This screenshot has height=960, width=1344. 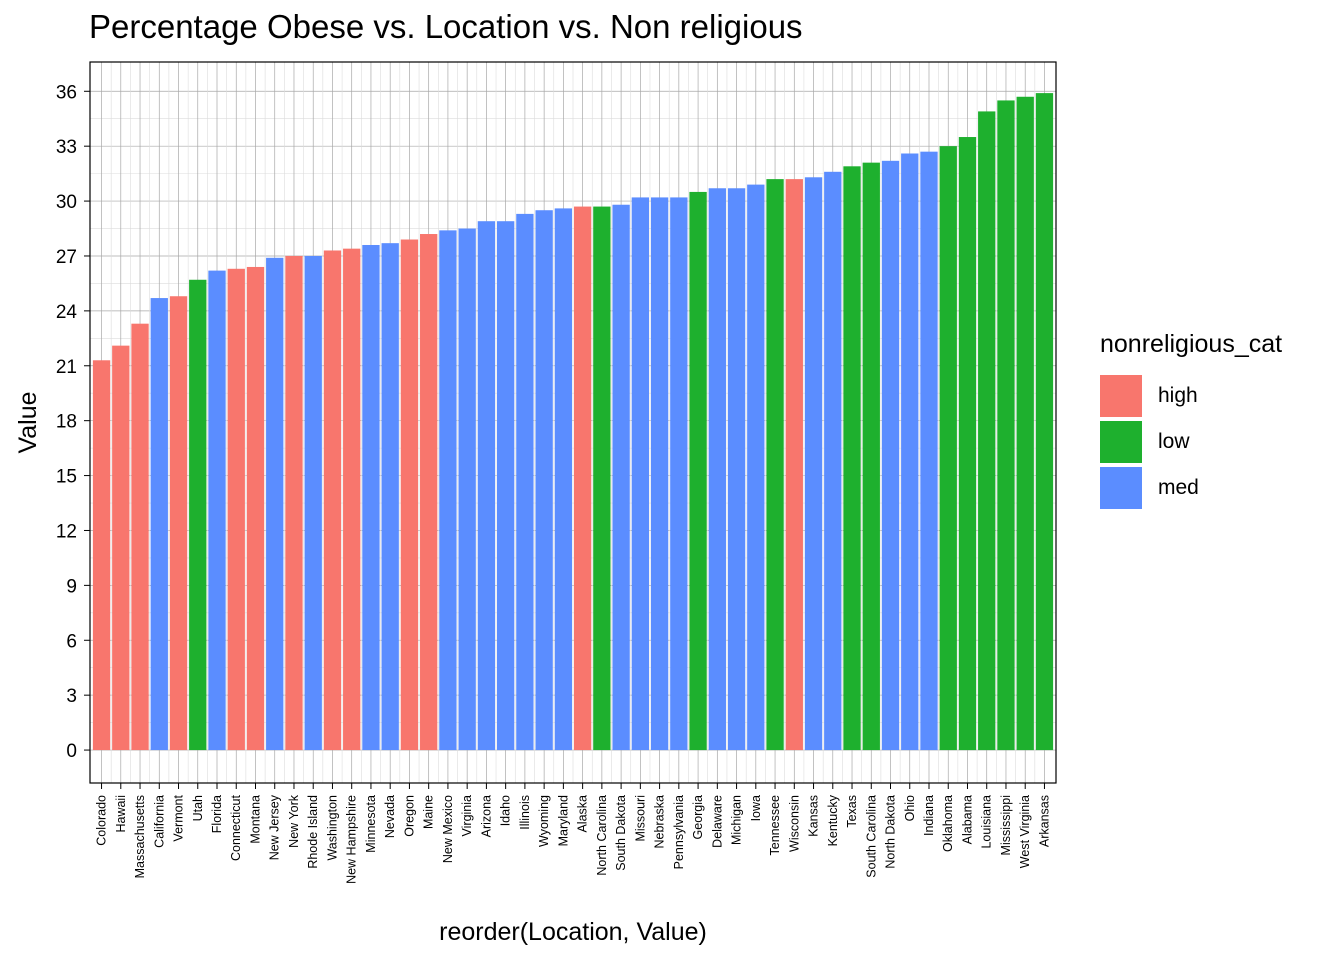 What do you see at coordinates (217, 814) in the screenshot?
I see `x-tick-label: Florida` at bounding box center [217, 814].